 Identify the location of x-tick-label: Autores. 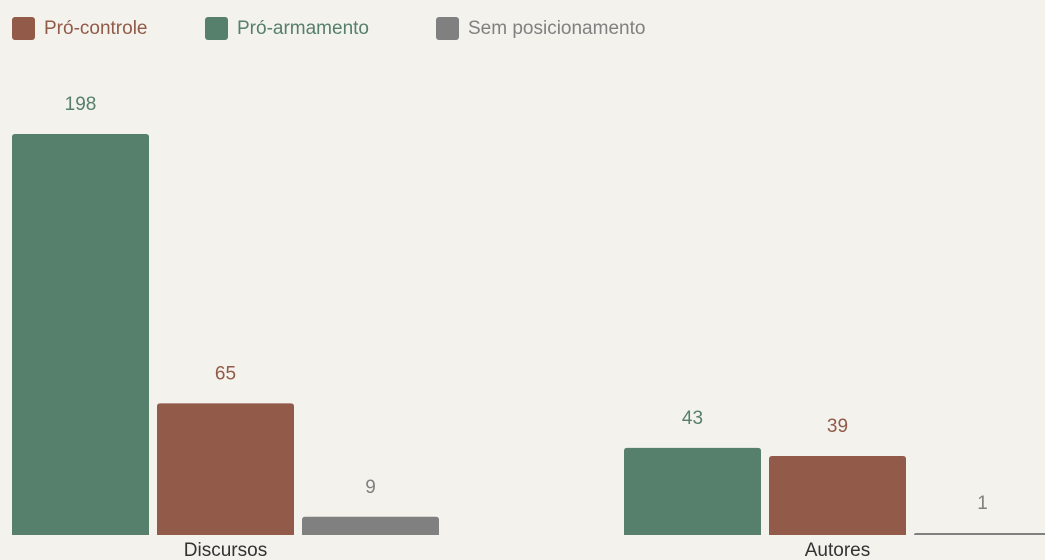
(837, 550).